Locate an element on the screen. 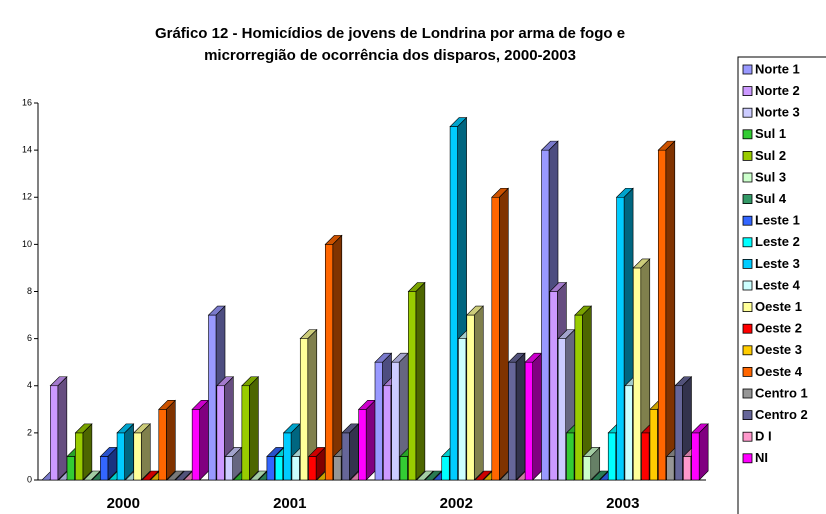 The height and width of the screenshot is (514, 826). x-tick-label: 2003 is located at coordinates (622, 503).